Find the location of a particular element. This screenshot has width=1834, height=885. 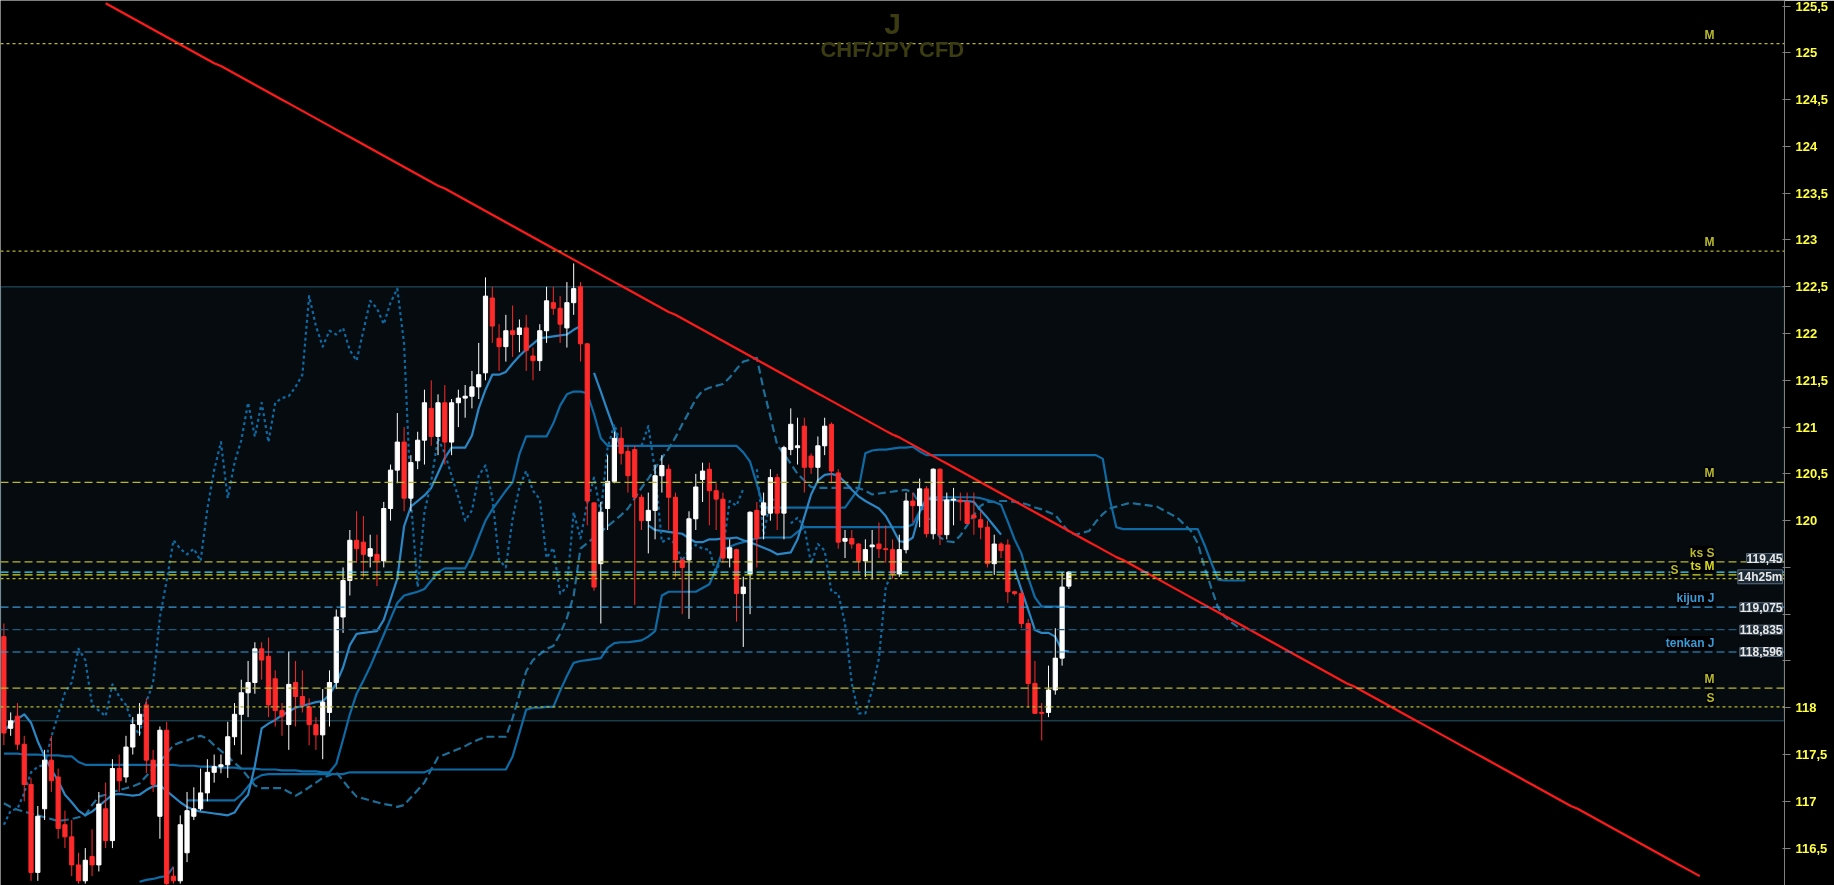

y-tick-label: 122,5 is located at coordinates (1812, 287).